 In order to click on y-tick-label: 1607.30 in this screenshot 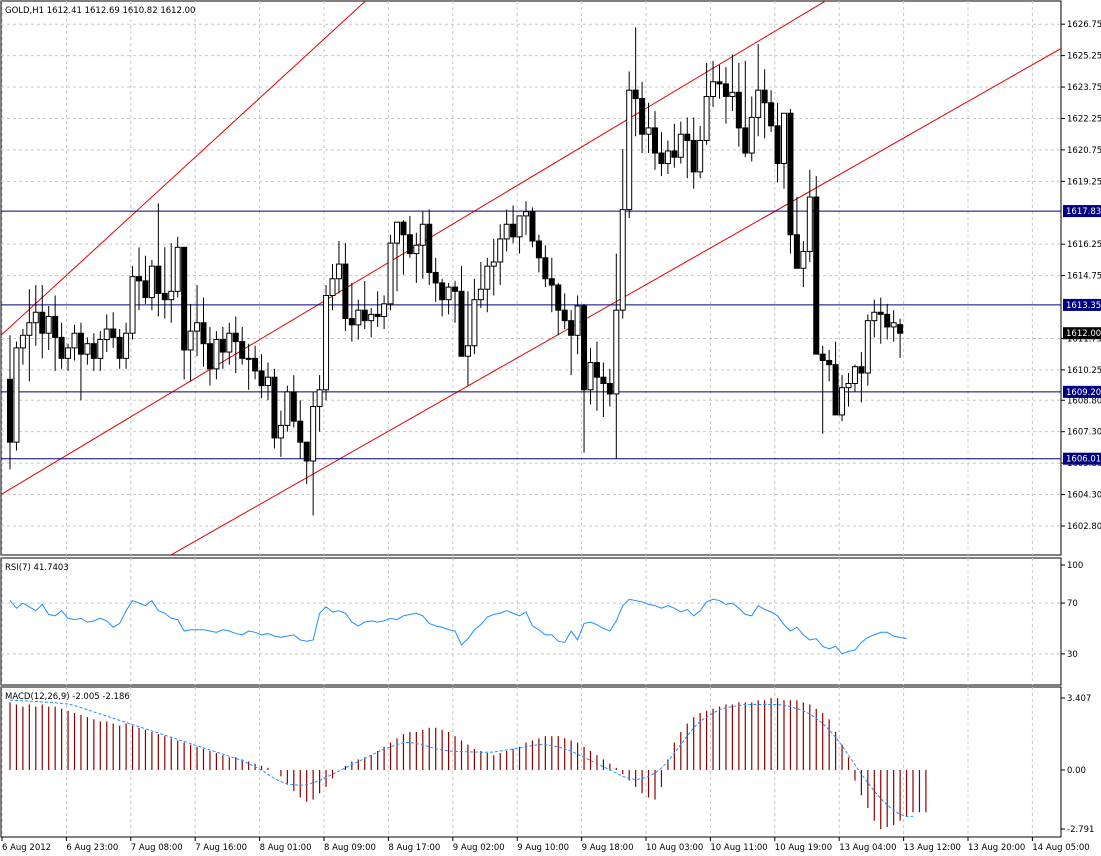, I will do `click(1084, 433)`.